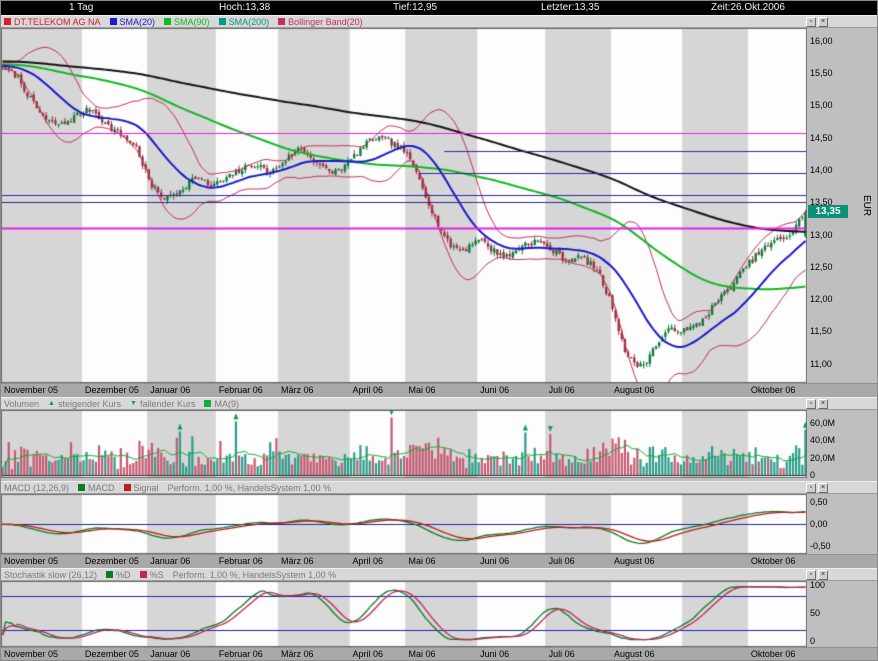 The height and width of the screenshot is (661, 878). What do you see at coordinates (817, 575) in the screenshot?
I see `stochastic-window-buttons: ▫ ×` at bounding box center [817, 575].